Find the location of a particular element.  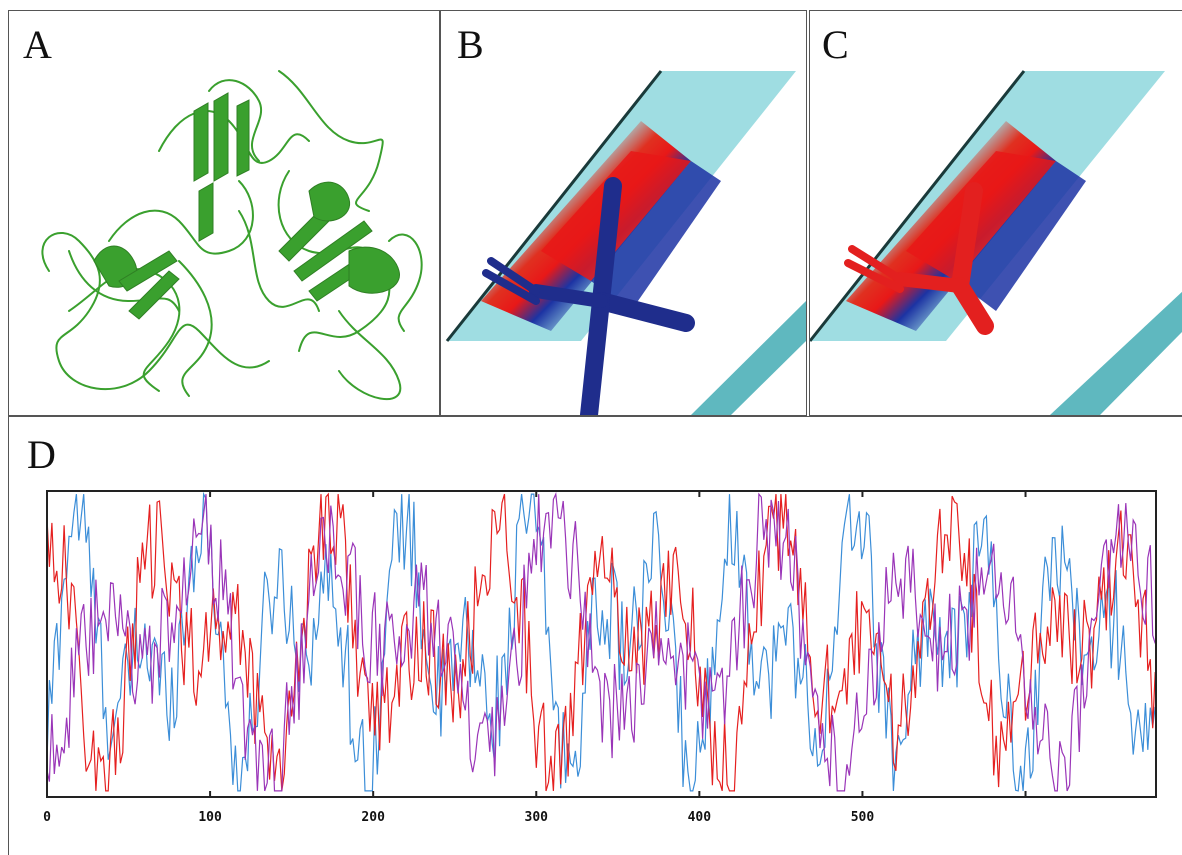

panel-d-label: D is located at coordinates (41, 454).